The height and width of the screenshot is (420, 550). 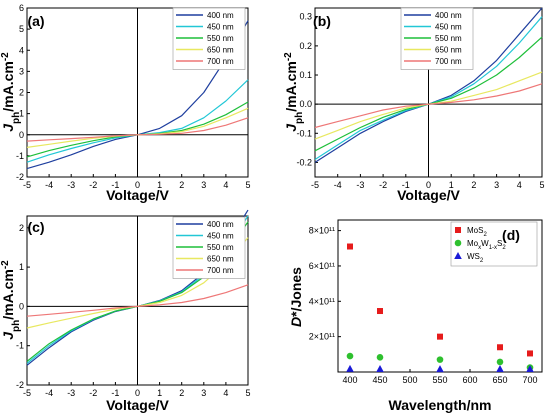 What do you see at coordinates (137, 405) in the screenshot?
I see `x-axis-label: Voltage/V` at bounding box center [137, 405].